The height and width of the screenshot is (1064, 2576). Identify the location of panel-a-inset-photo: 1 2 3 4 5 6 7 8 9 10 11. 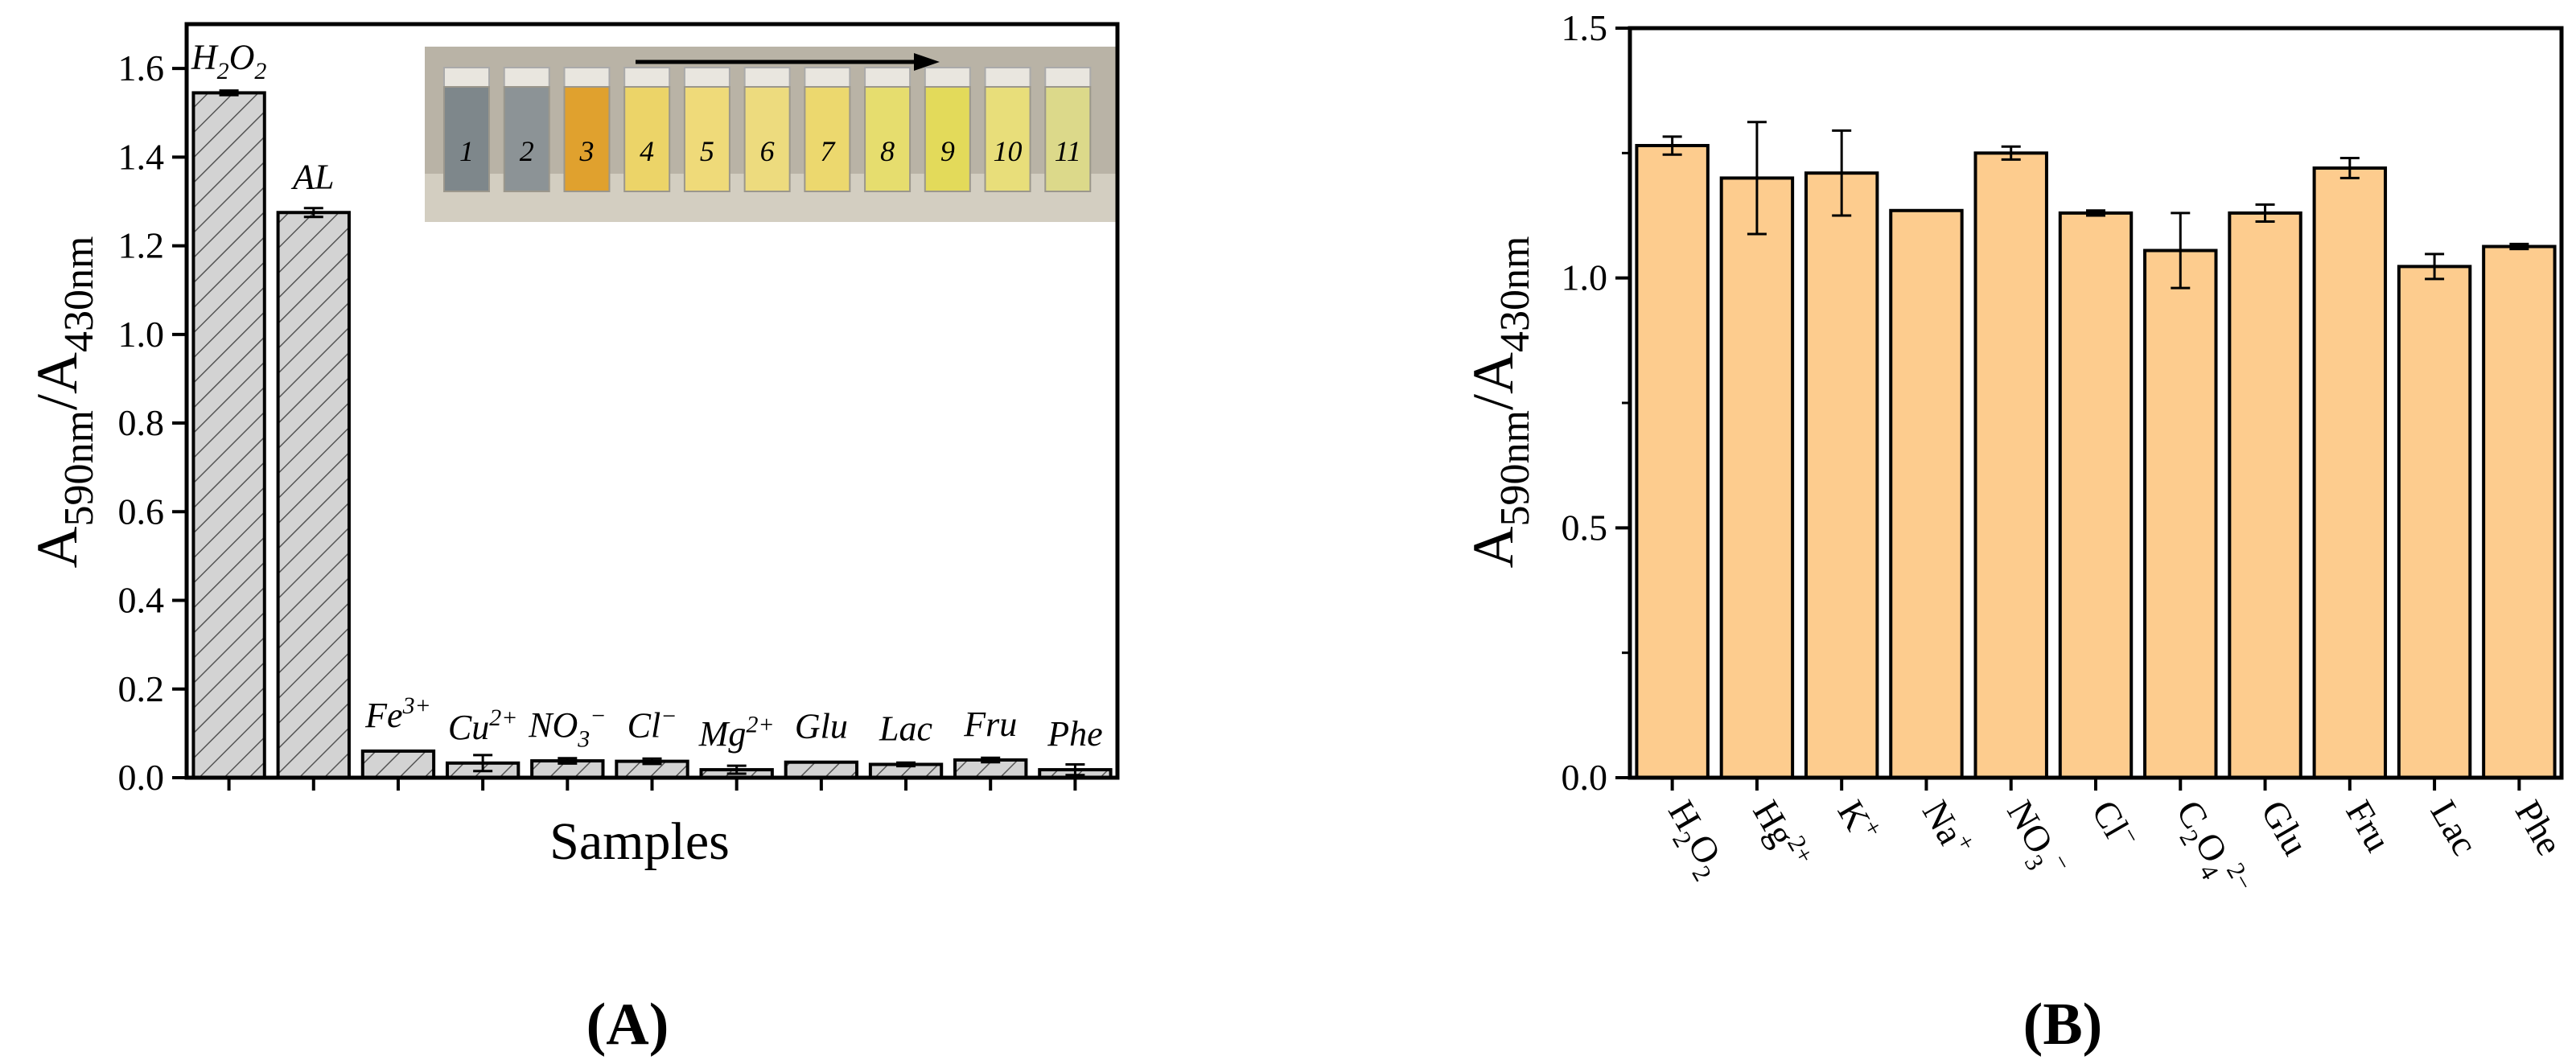
(771, 134).